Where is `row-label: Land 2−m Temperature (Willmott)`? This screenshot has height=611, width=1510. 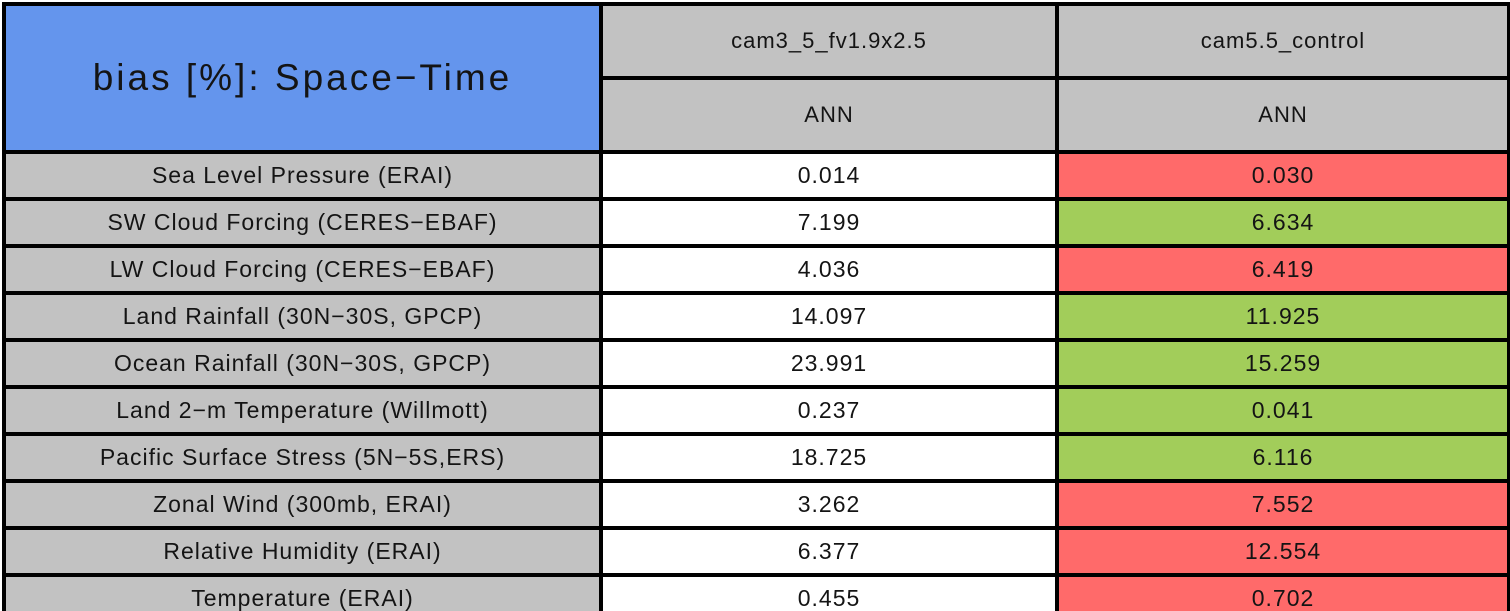 row-label: Land 2−m Temperature (Willmott) is located at coordinates (302, 410).